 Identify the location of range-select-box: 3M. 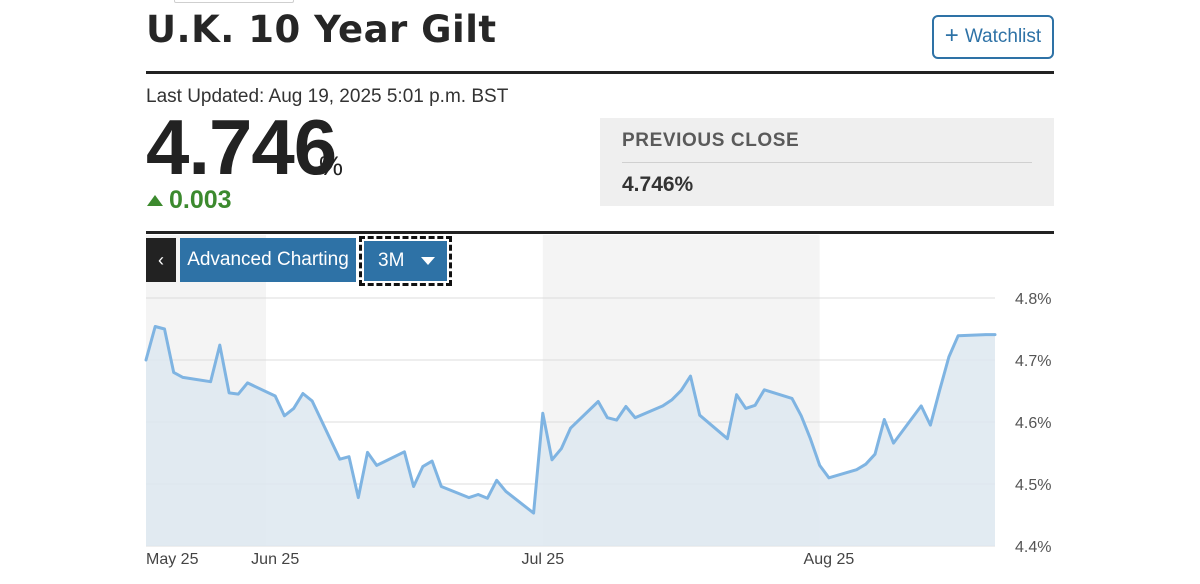
(405, 261).